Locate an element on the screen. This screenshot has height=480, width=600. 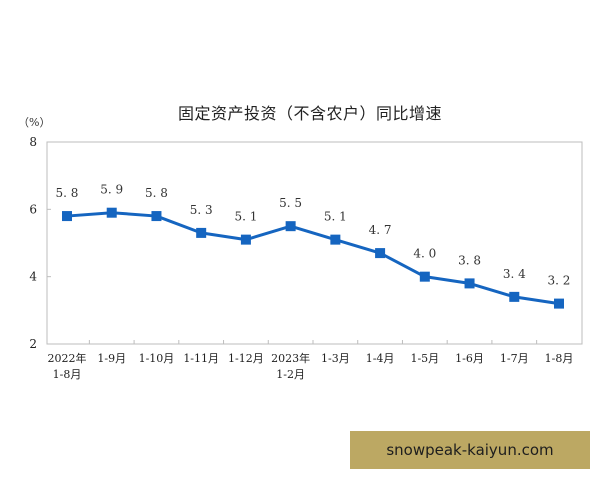
data-label: 4. 0 is located at coordinates (424, 254).